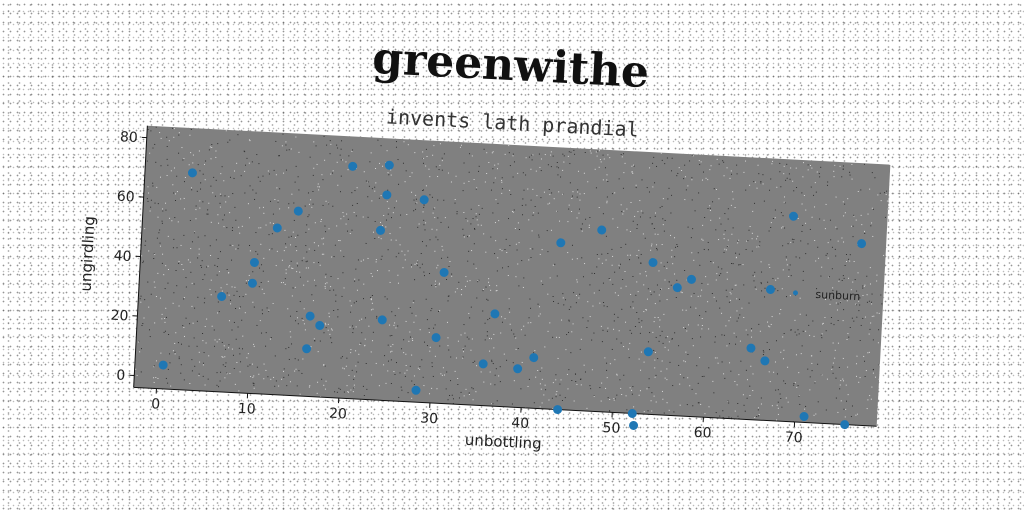  I want to click on y-tick-label: 20, so click(119, 316).